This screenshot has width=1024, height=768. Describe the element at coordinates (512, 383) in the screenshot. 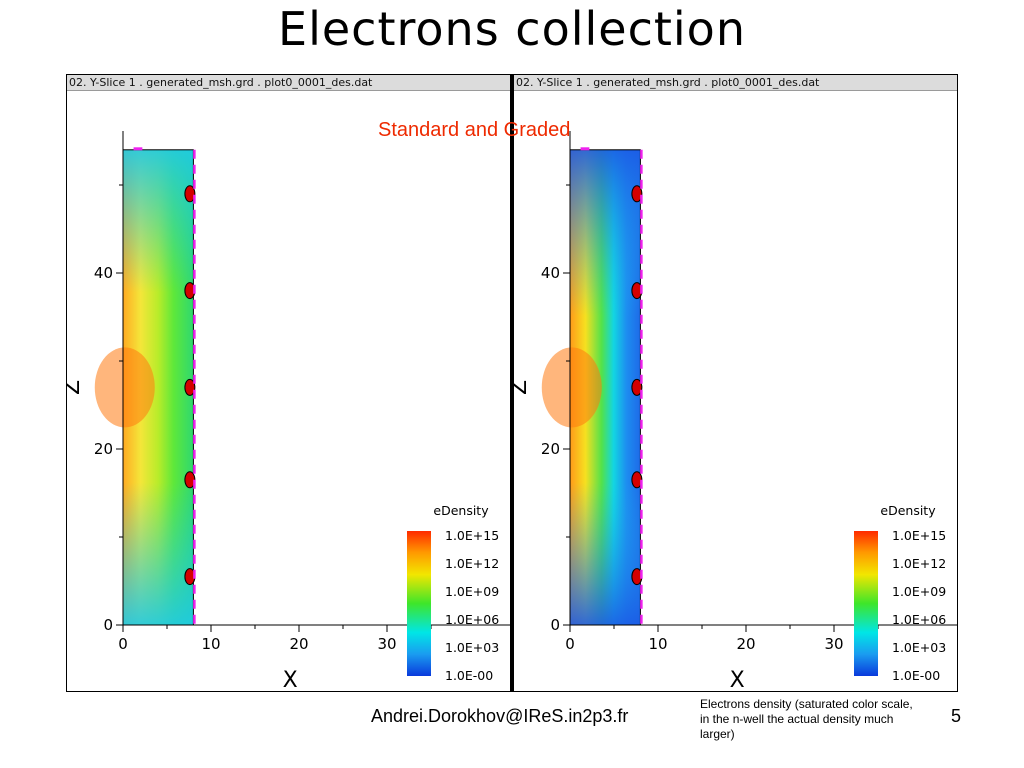

I see `panel-divider` at that location.